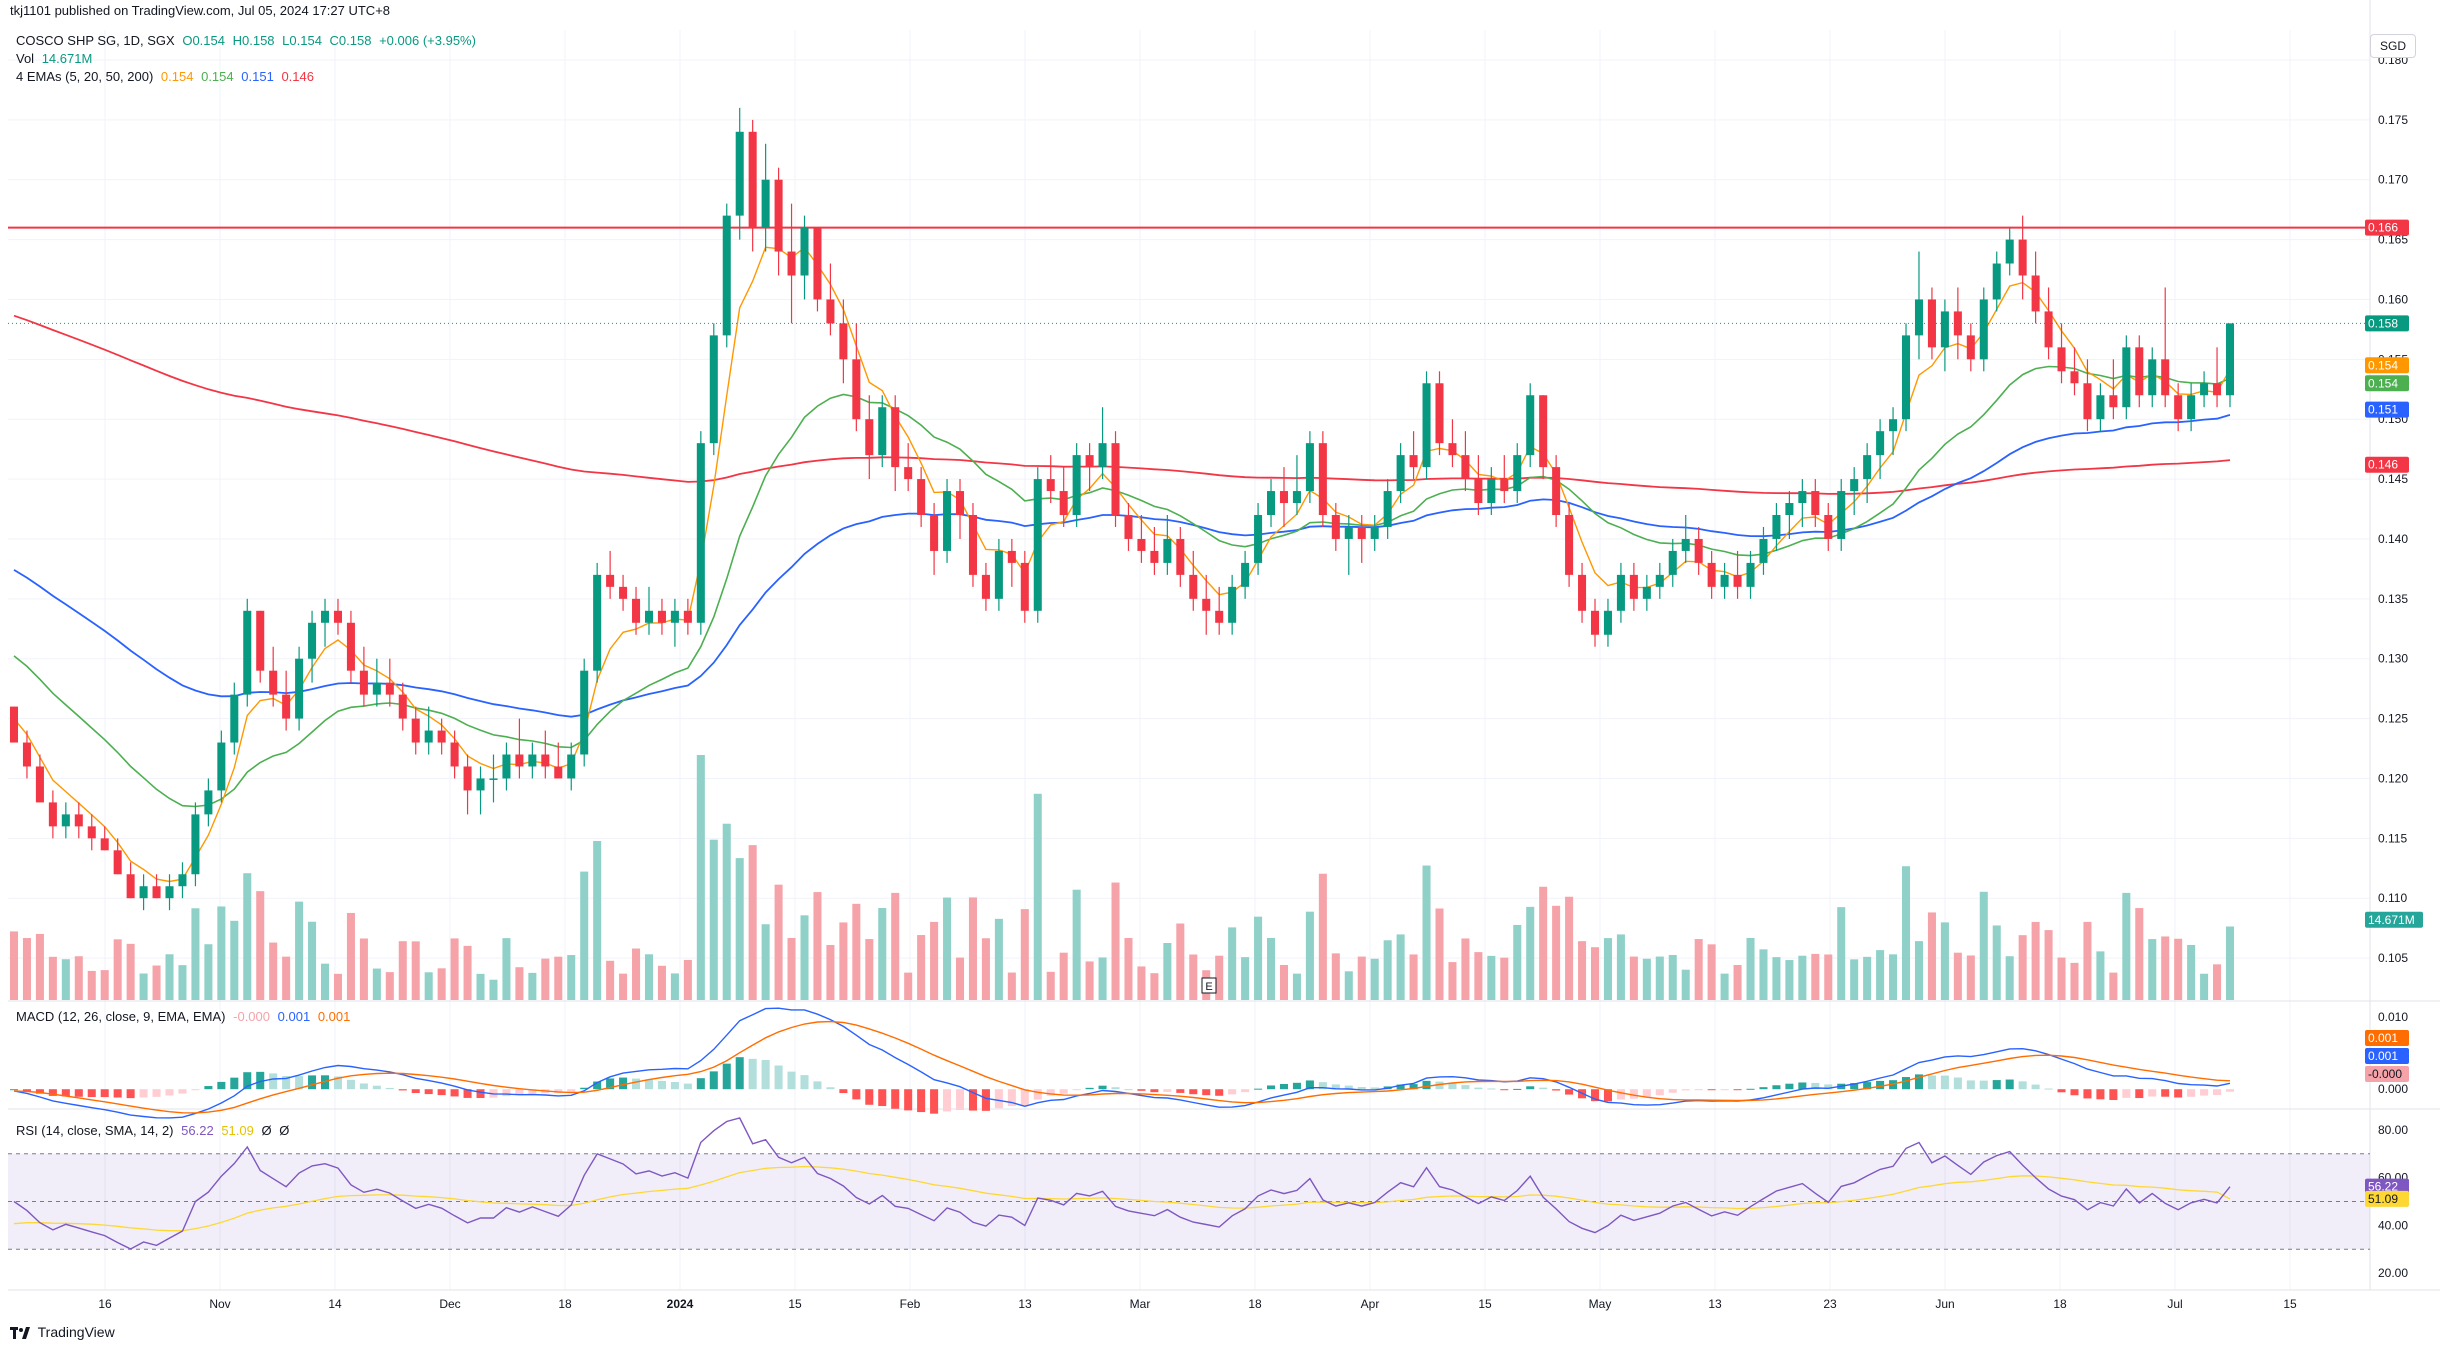 The image size is (2440, 1350). What do you see at coordinates (294, 1016) in the screenshot?
I see `macd-value: 0.001` at bounding box center [294, 1016].